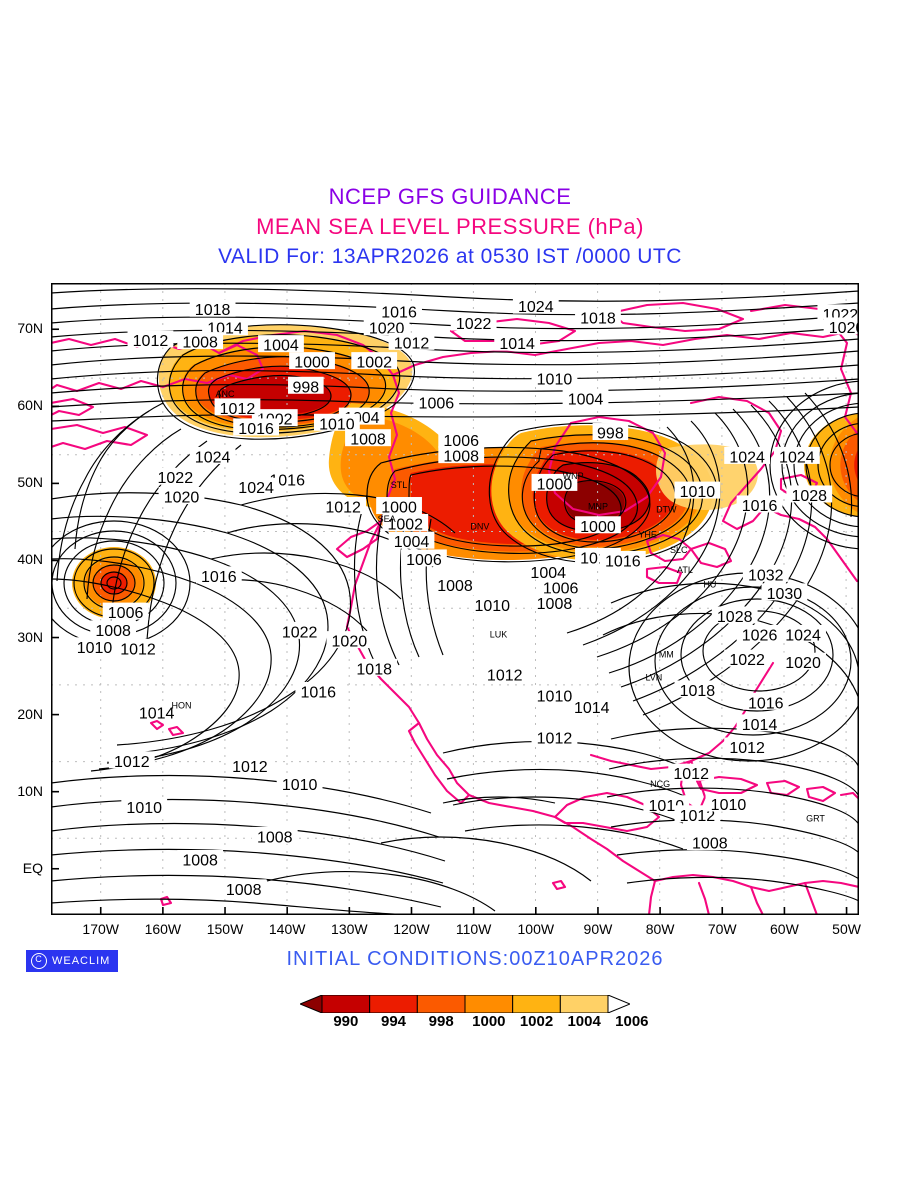 The width and height of the screenshot is (900, 1200). What do you see at coordinates (30, 790) in the screenshot?
I see `y-axis-label-10n: 10N` at bounding box center [30, 790].